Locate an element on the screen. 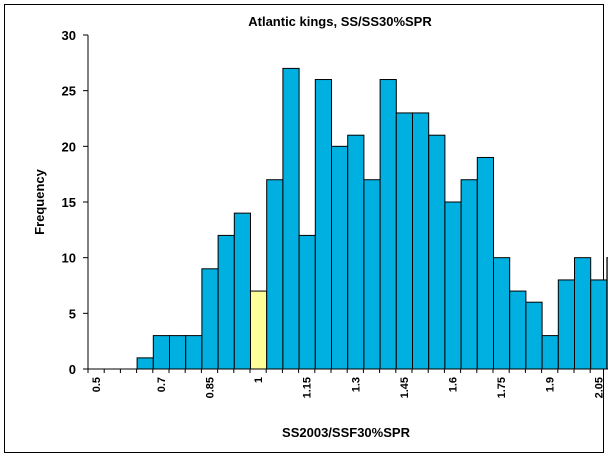 This screenshot has width=608, height=457. x-tick-label: 2.05 is located at coordinates (599, 387).